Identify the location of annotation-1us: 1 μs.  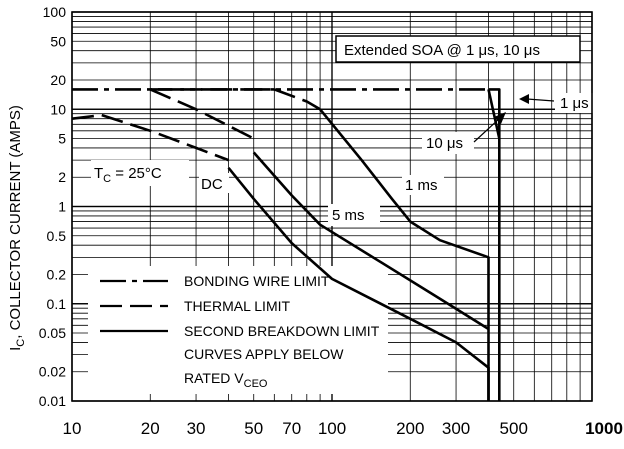
(574, 103).